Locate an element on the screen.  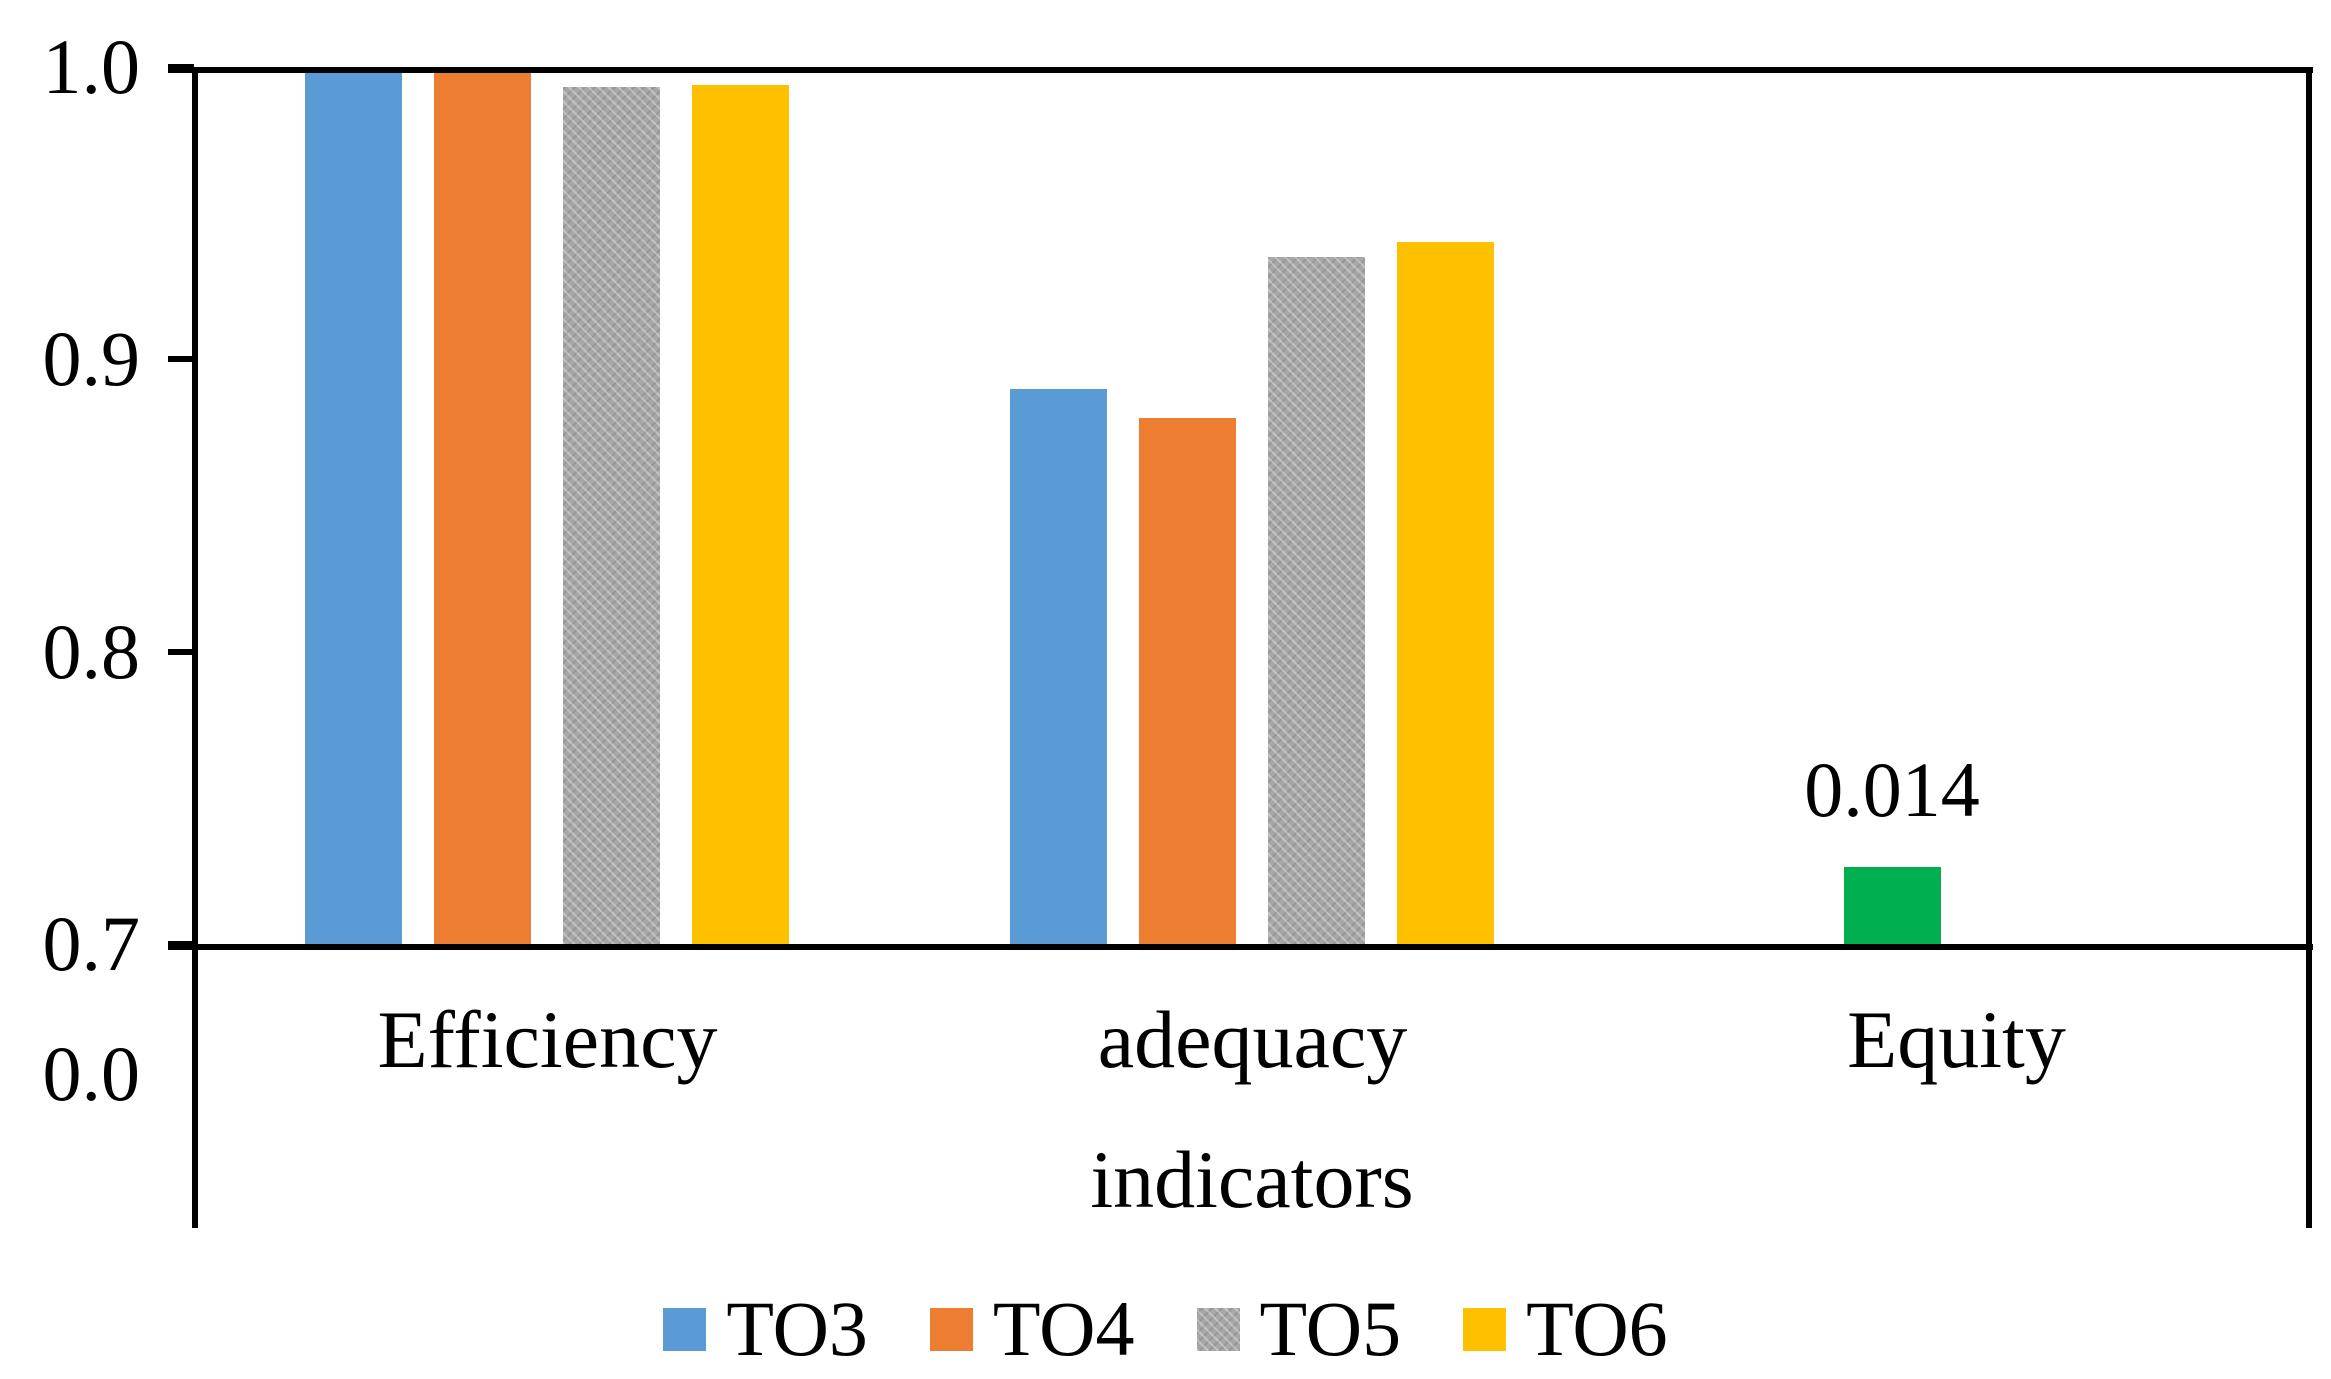
y-tick-label-0.9: 0.9 is located at coordinates (91, 358).